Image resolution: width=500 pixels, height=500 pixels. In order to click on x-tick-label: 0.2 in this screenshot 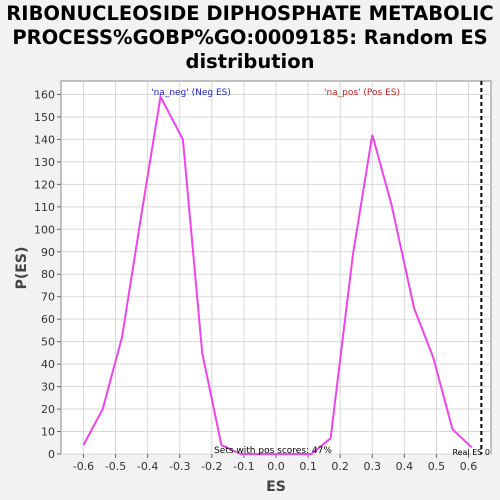, I will do `click(340, 466)`.